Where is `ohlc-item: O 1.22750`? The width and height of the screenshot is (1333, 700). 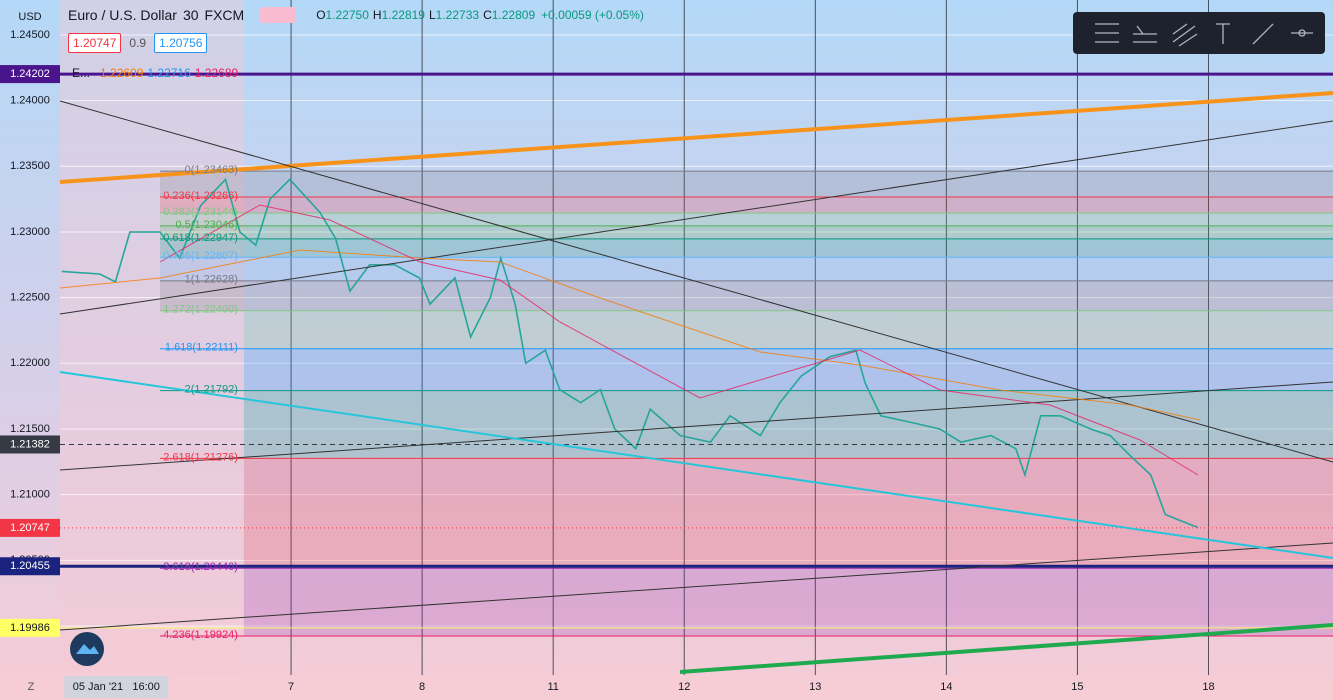
ohlc-item: O 1.22750 is located at coordinates (342, 15).